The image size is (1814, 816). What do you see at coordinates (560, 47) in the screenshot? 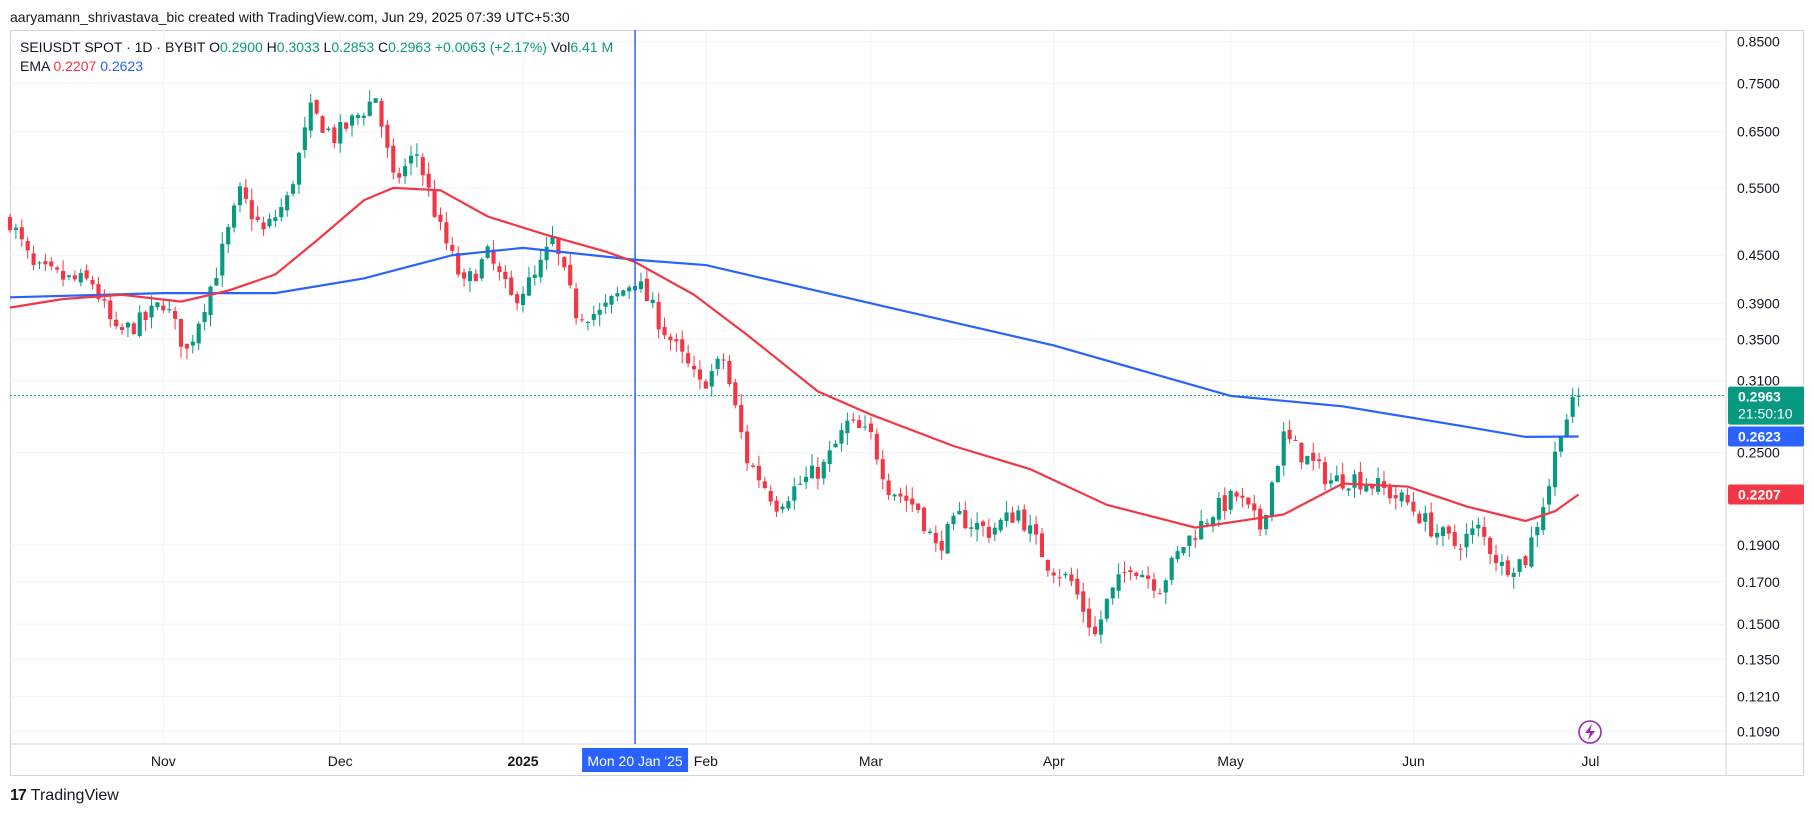
I see `volume-label: Vol` at bounding box center [560, 47].